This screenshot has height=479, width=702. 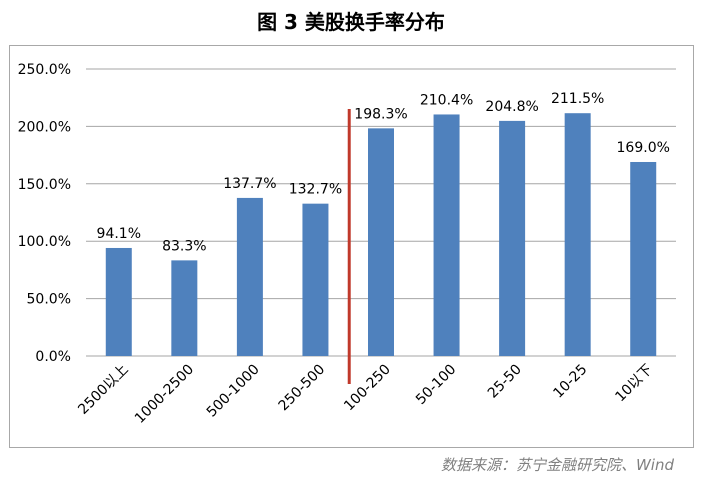 What do you see at coordinates (446, 100) in the screenshot?
I see `data-label: 210.4%` at bounding box center [446, 100].